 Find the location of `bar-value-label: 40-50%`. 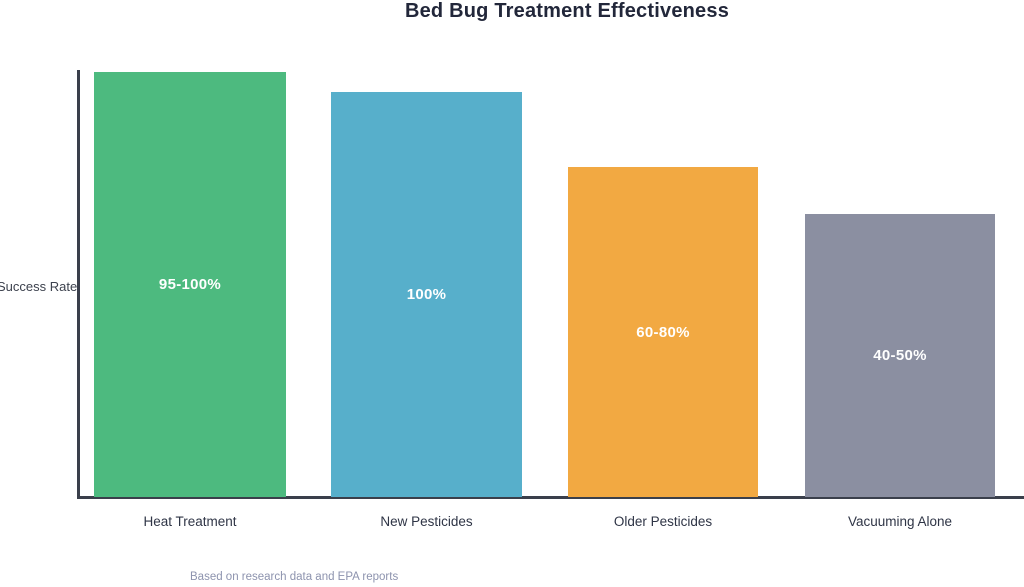

bar-value-label: 40-50% is located at coordinates (900, 355).